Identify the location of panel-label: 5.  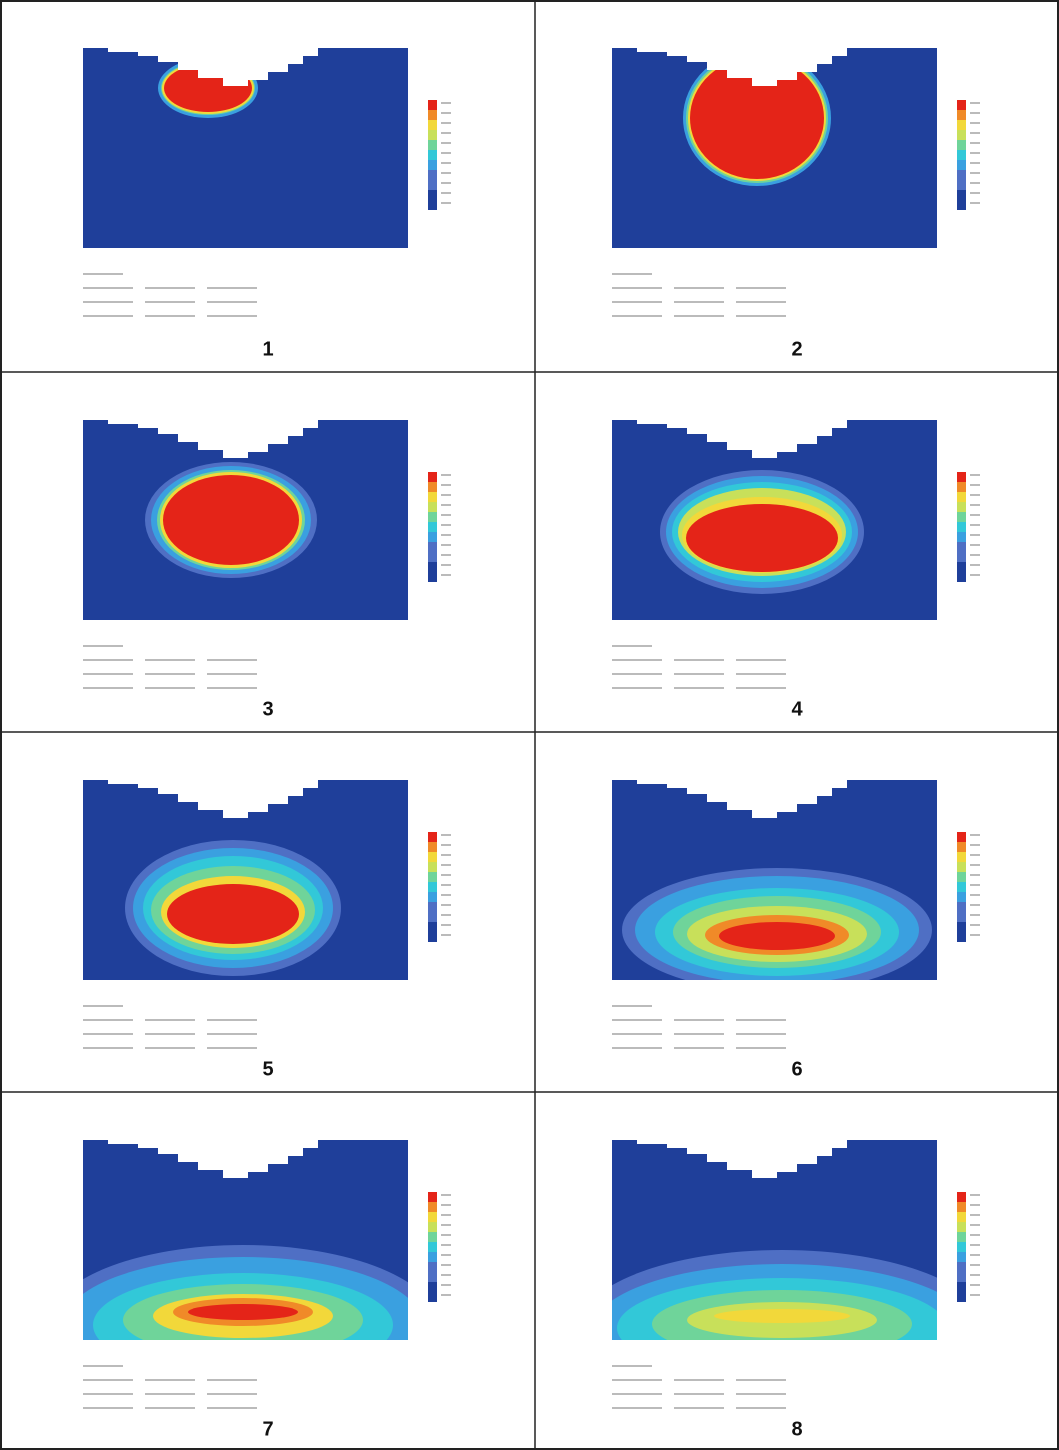
(267, 1069).